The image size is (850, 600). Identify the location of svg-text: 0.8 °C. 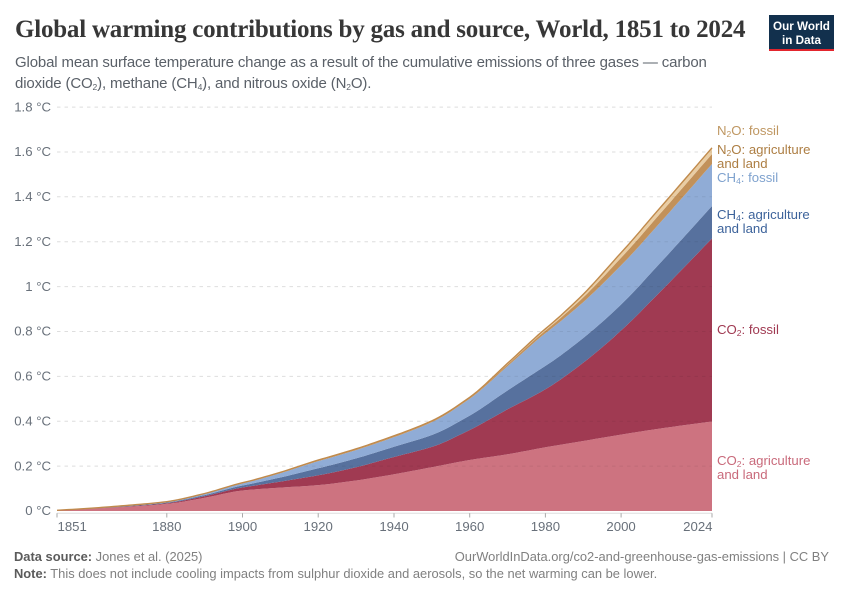
(32, 331).